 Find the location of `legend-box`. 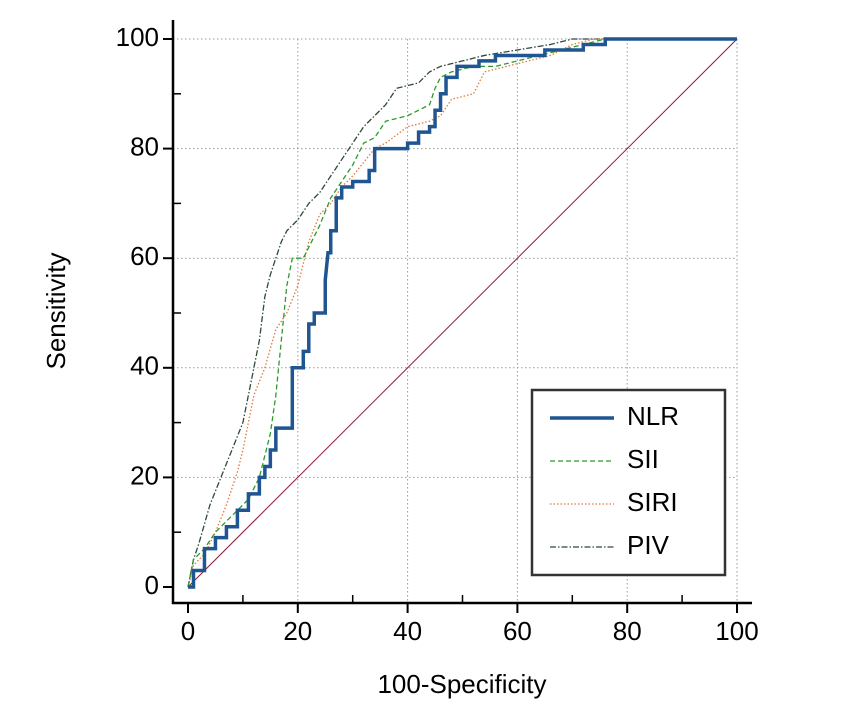

legend-box is located at coordinates (628, 482).